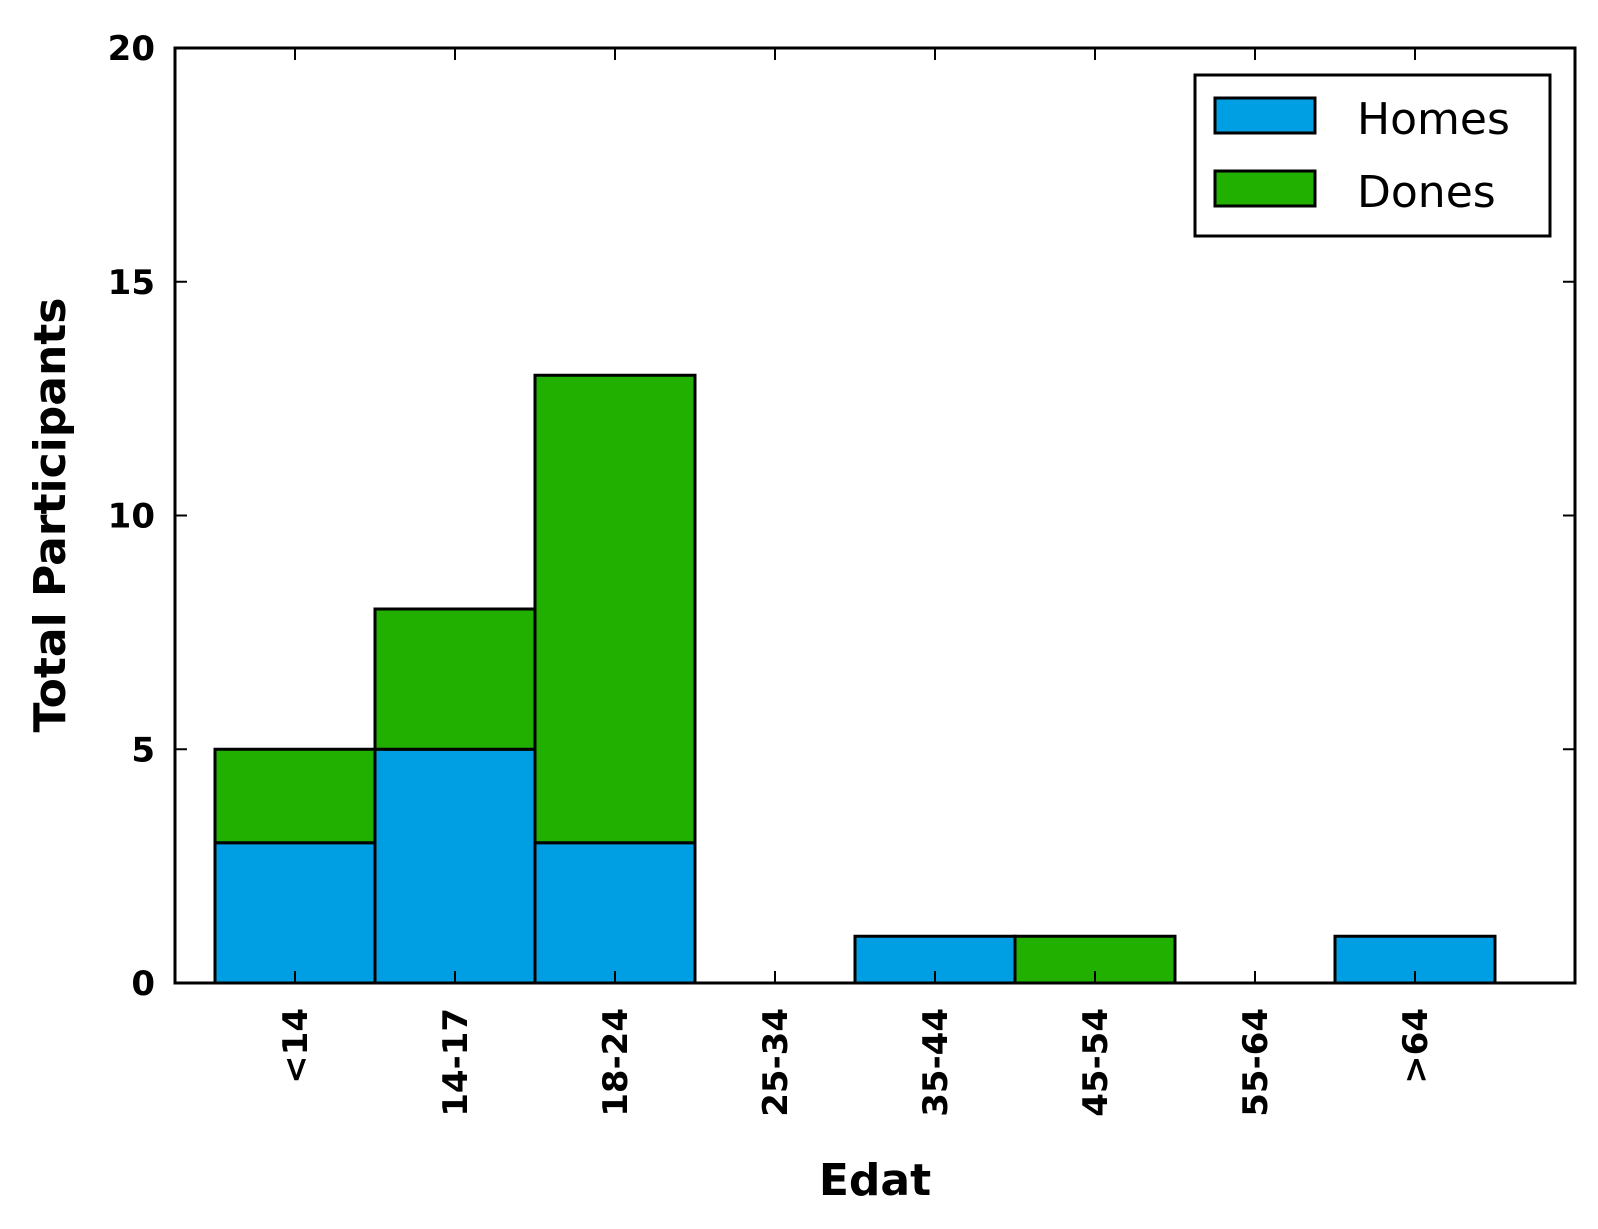  What do you see at coordinates (1372, 155) in the screenshot?
I see `legend: Homes Dones` at bounding box center [1372, 155].